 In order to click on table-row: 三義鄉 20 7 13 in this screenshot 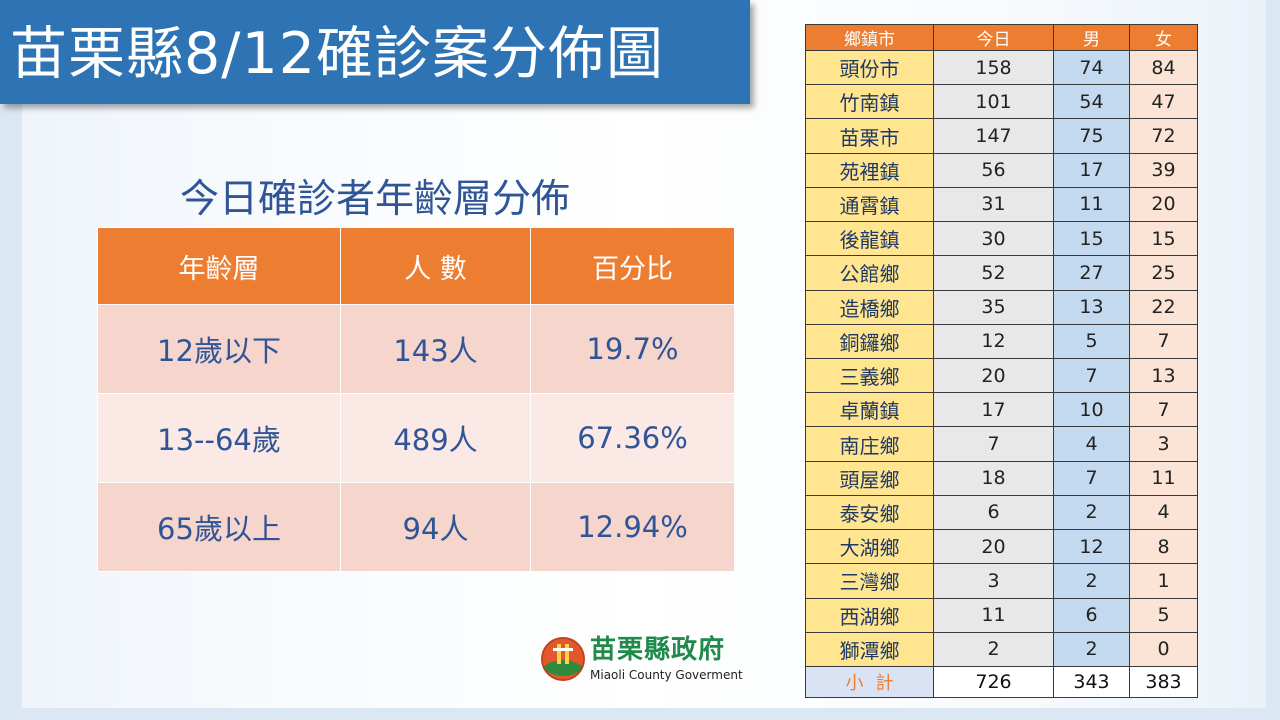, I will do `click(1001, 375)`.